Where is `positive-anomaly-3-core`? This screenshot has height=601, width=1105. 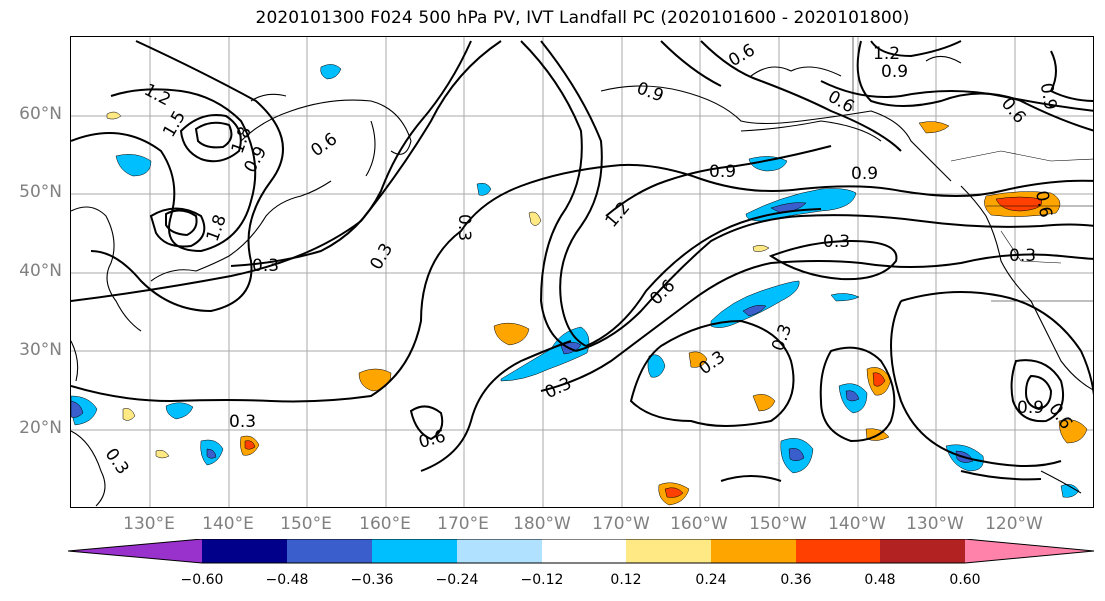
positive-anomaly-3-core is located at coordinates (674, 492).